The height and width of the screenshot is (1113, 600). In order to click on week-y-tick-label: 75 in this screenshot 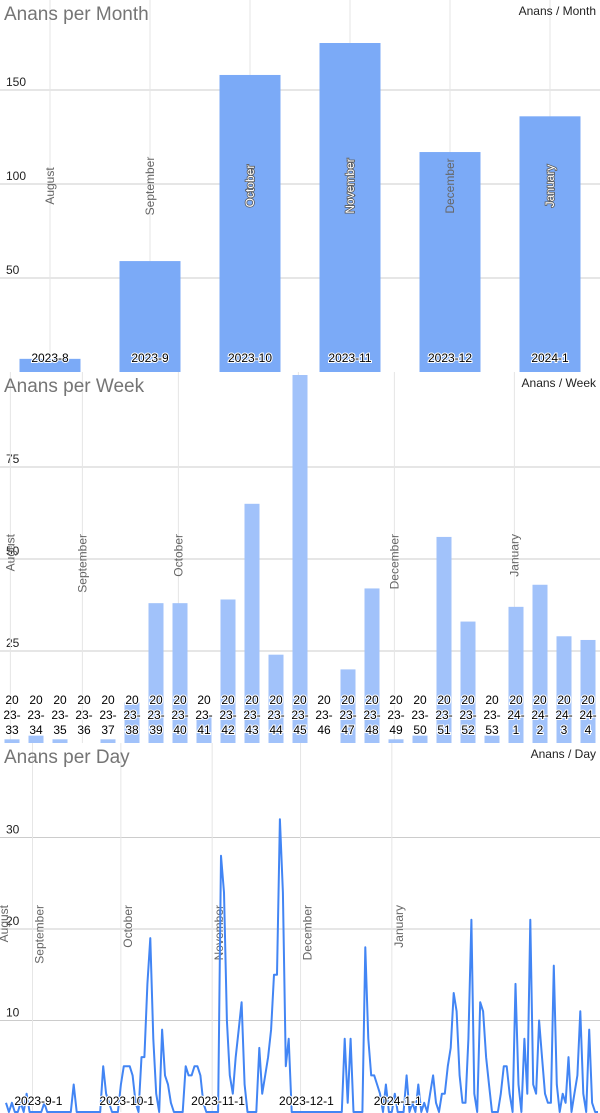, I will do `click(13, 459)`.